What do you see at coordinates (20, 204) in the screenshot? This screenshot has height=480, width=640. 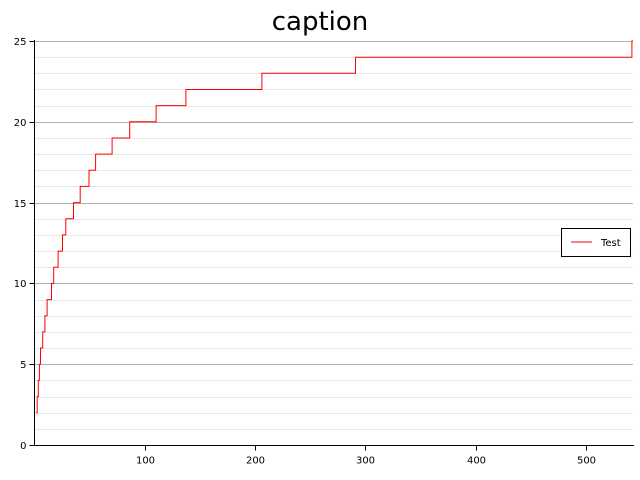 I see `y-tick-label-15: 15` at bounding box center [20, 204].